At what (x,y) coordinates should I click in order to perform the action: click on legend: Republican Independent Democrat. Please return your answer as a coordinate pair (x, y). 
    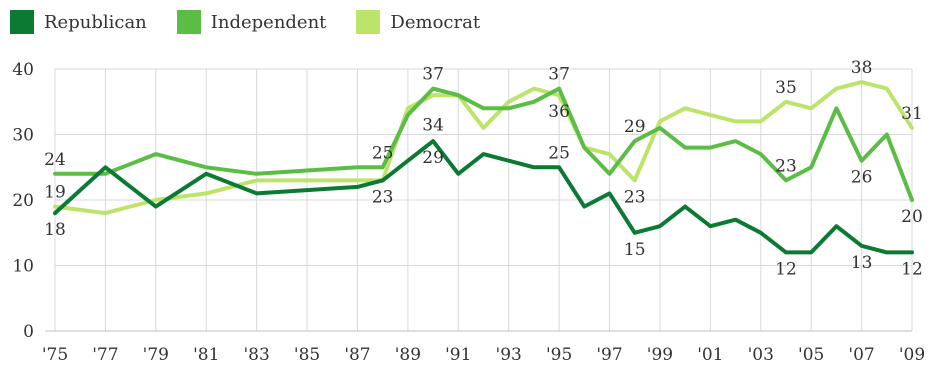
    Looking at the image, I should click on (245, 22).